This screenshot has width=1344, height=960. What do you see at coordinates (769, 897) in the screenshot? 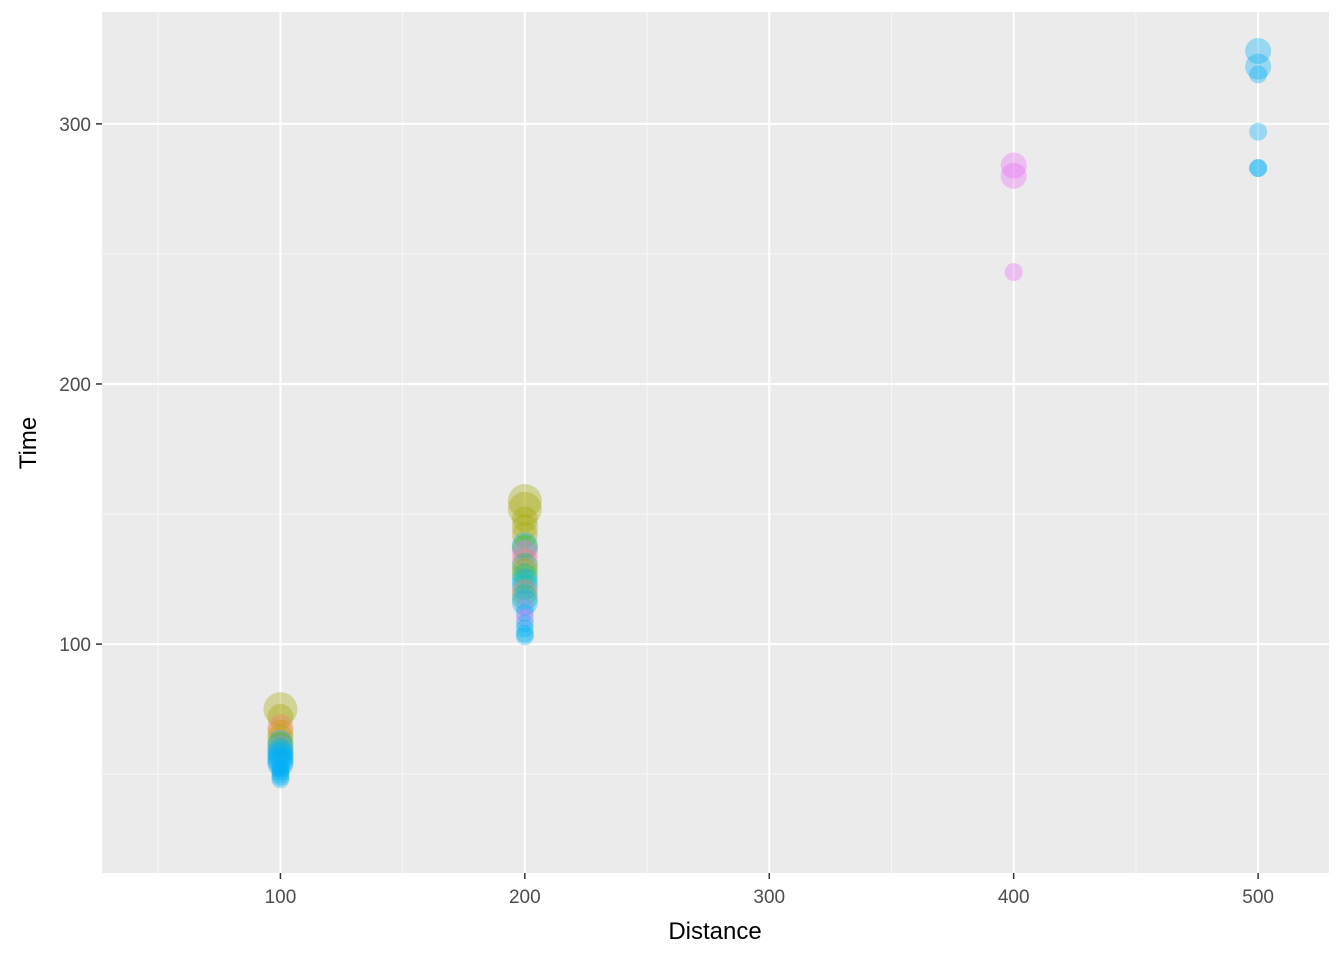
I see `x-tick-label: 300` at bounding box center [769, 897].